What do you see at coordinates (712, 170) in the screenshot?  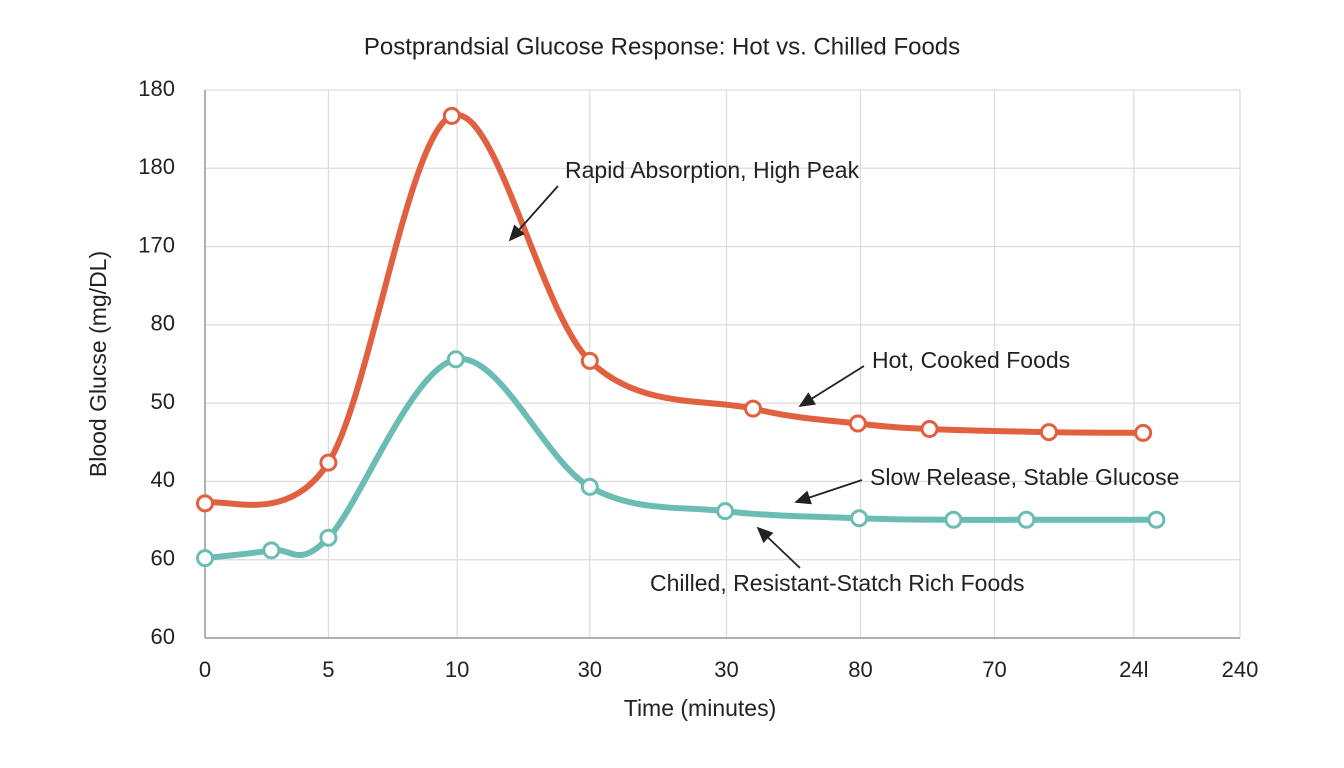 I see `annotation: Rapid Absorption, High Peak` at bounding box center [712, 170].